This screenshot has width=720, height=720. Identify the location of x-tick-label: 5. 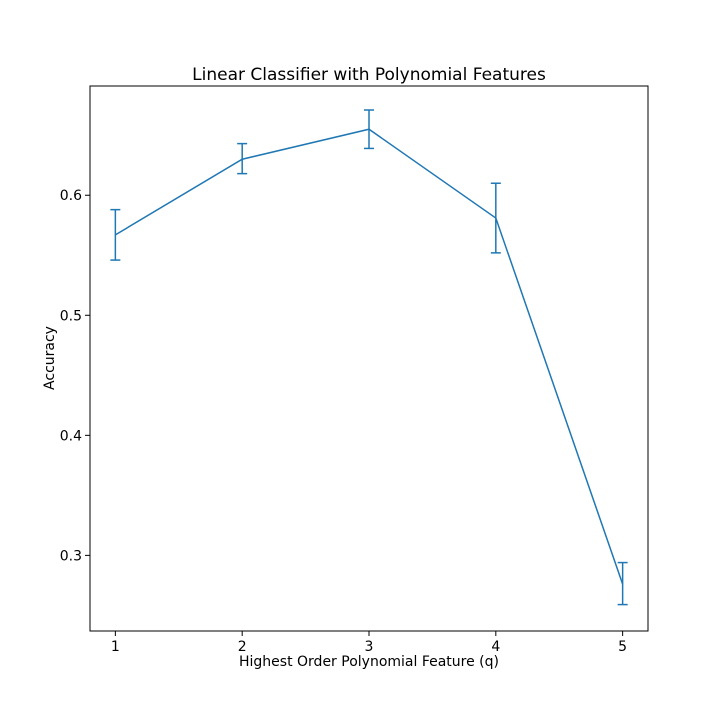
(622, 647).